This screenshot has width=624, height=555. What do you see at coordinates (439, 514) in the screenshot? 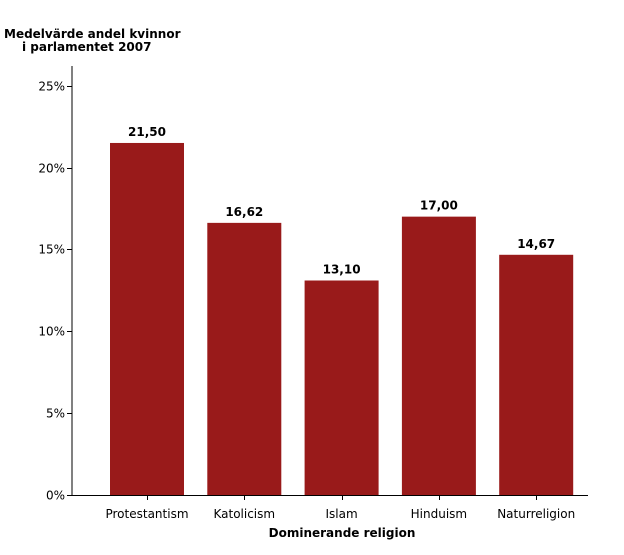
I see `x-tick-label: Hinduism` at bounding box center [439, 514].